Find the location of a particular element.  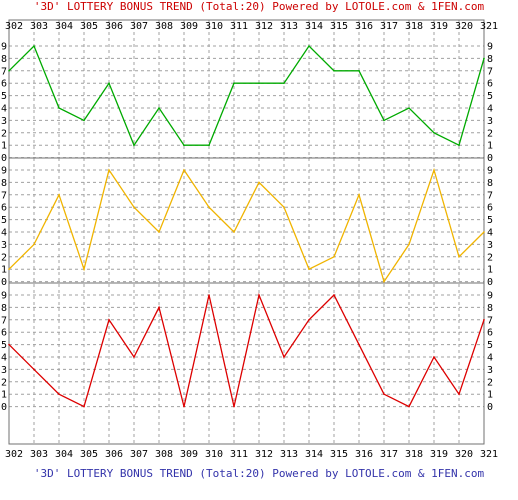

x-tick-label: 309 is located at coordinates (189, 454).